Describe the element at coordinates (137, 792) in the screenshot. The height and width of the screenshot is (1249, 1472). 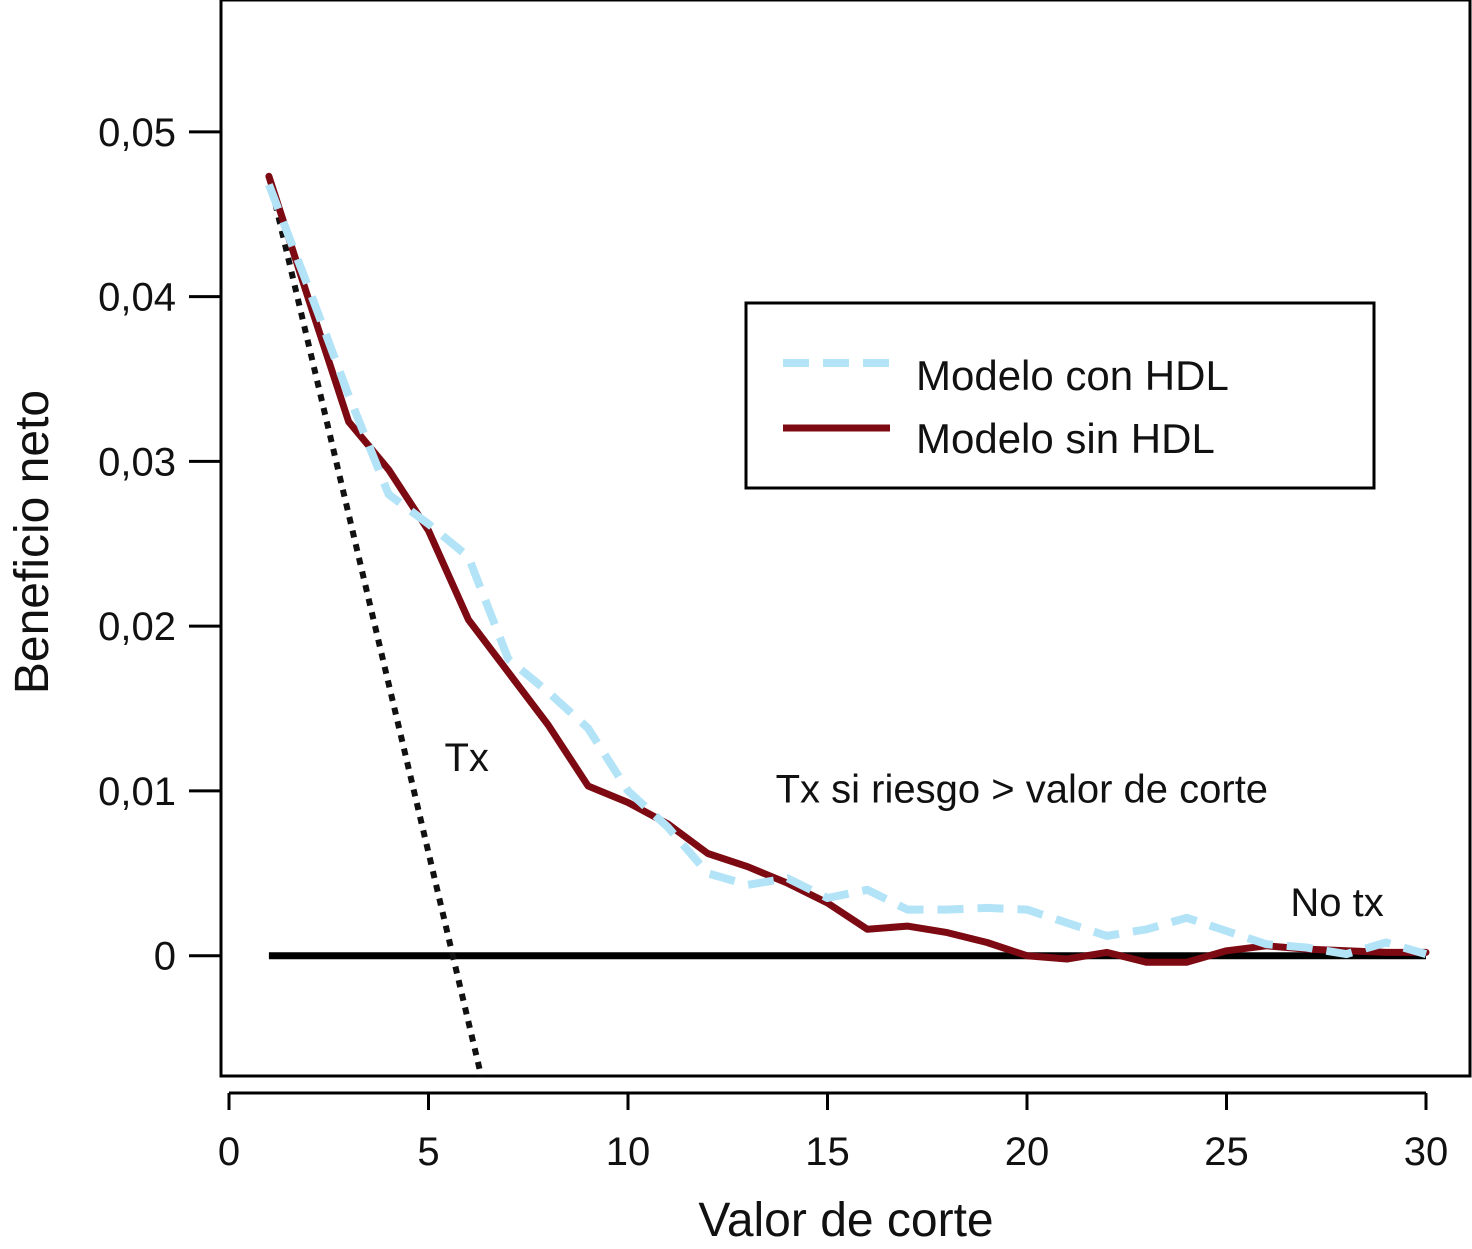
I see `y-tick-label: 0,01` at that location.